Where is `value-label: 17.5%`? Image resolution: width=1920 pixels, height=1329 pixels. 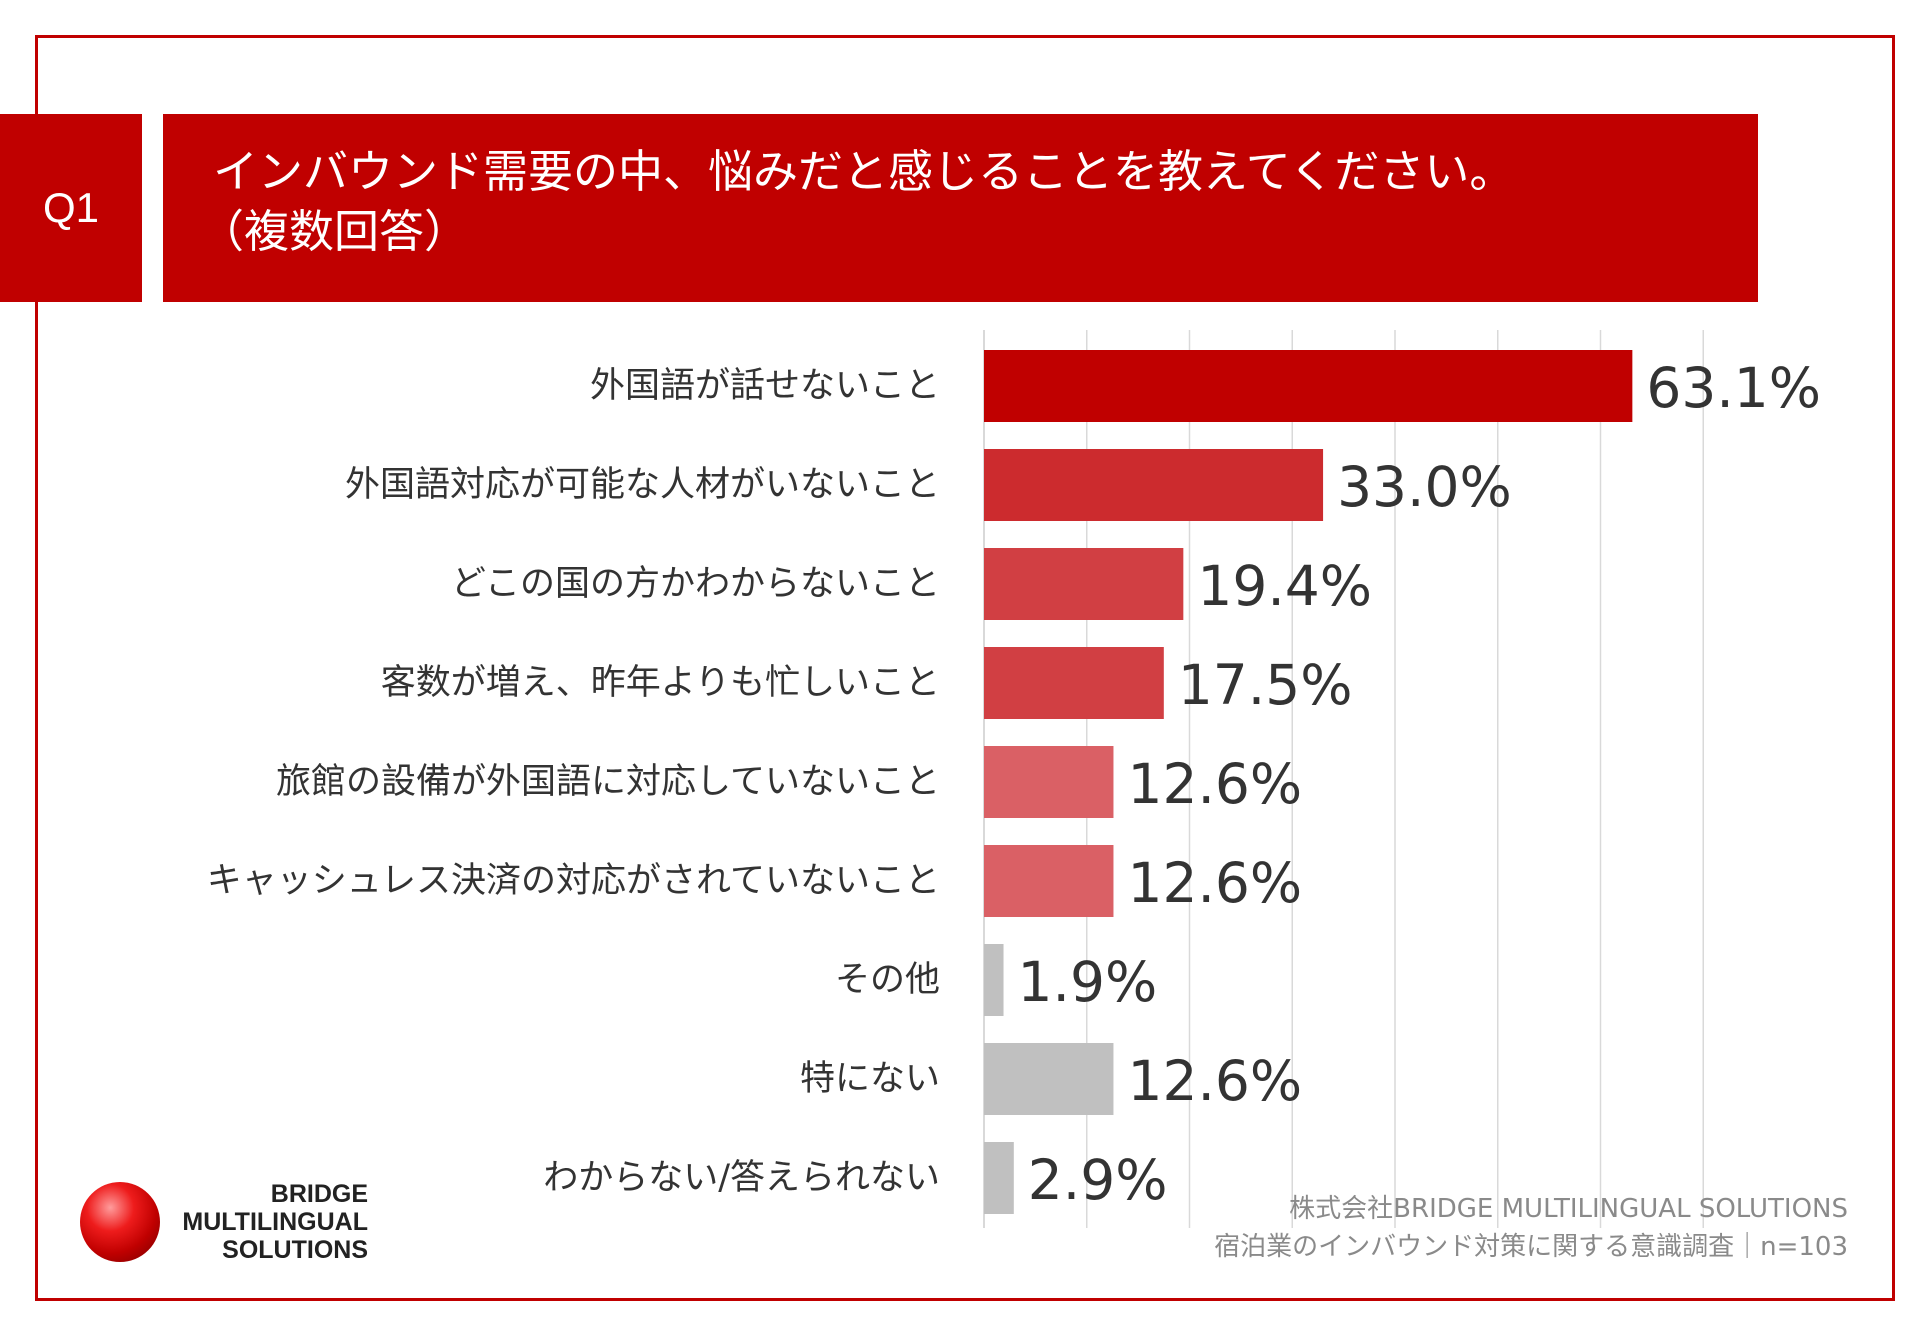 value-label: 17.5% is located at coordinates (1265, 685).